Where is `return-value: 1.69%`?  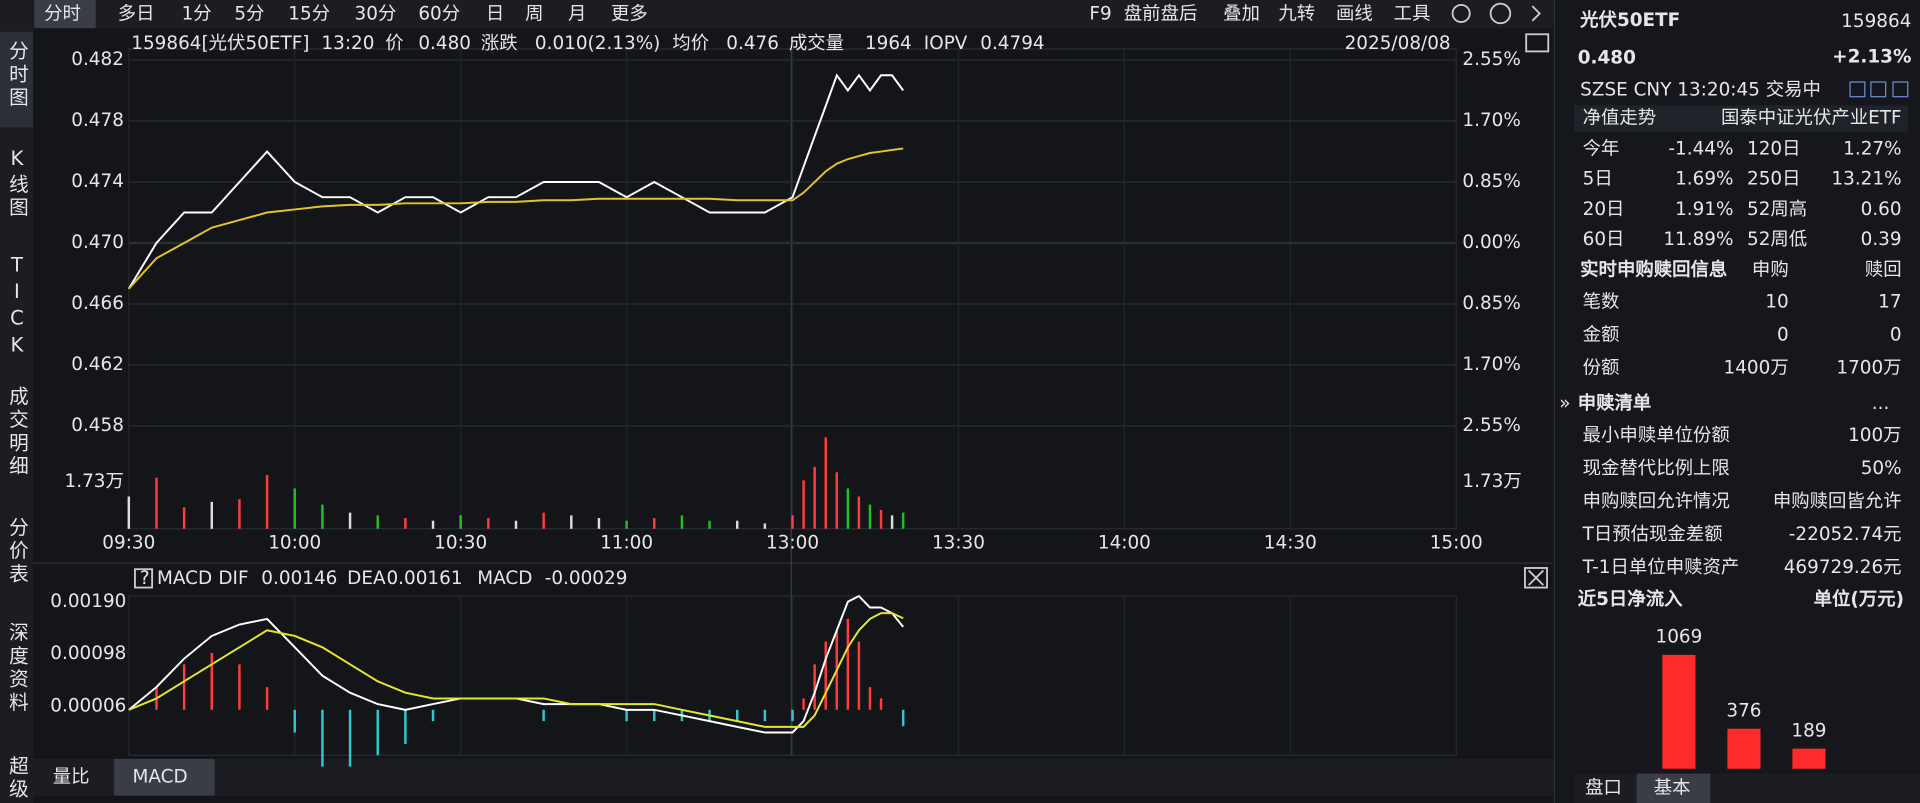
return-value: 1.69% is located at coordinates (1704, 179).